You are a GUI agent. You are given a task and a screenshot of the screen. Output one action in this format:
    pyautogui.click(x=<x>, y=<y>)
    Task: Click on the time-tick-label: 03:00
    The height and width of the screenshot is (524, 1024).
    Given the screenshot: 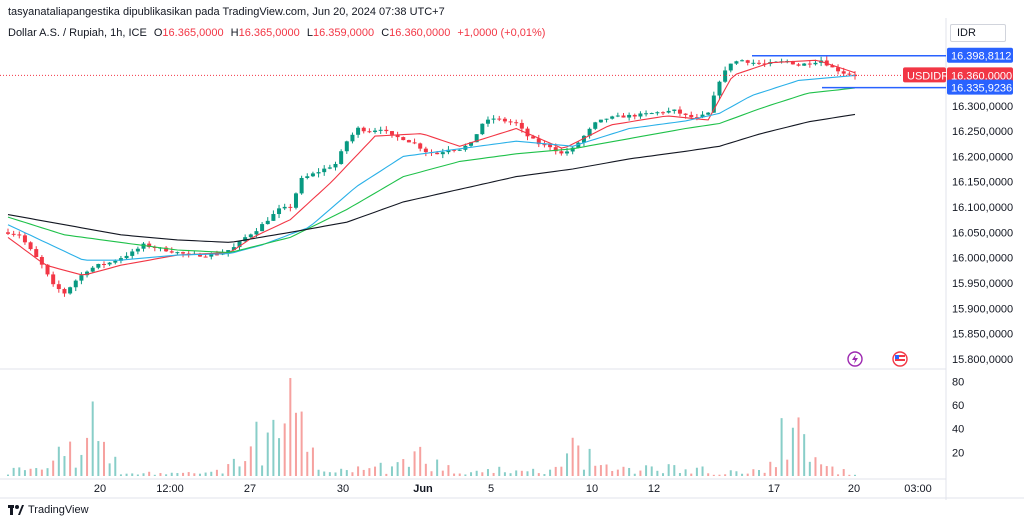 What is the action you would take?
    pyautogui.click(x=918, y=489)
    